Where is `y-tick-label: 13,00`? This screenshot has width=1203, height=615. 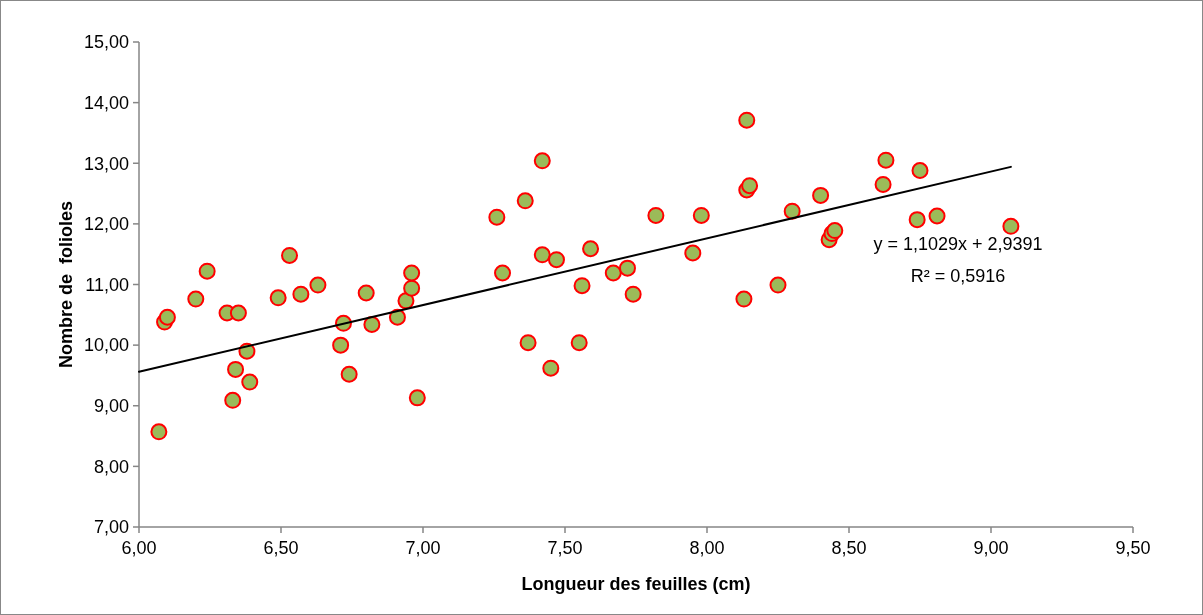
y-tick-label: 13,00 is located at coordinates (106, 163).